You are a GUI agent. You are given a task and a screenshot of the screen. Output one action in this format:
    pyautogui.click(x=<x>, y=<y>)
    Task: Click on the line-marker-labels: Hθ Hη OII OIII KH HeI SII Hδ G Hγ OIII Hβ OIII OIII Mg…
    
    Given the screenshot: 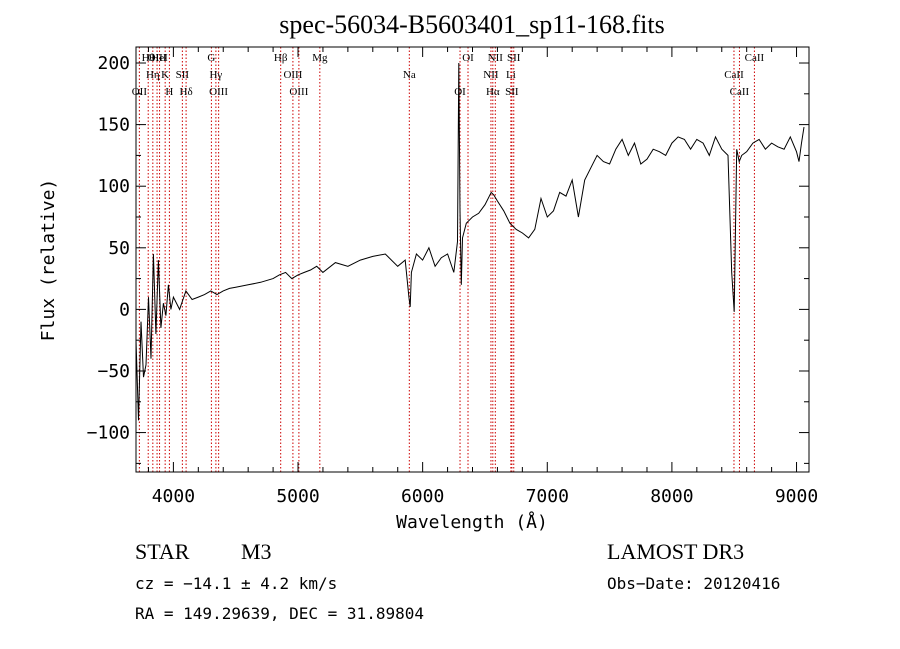 What is the action you would take?
    pyautogui.click(x=448, y=75)
    